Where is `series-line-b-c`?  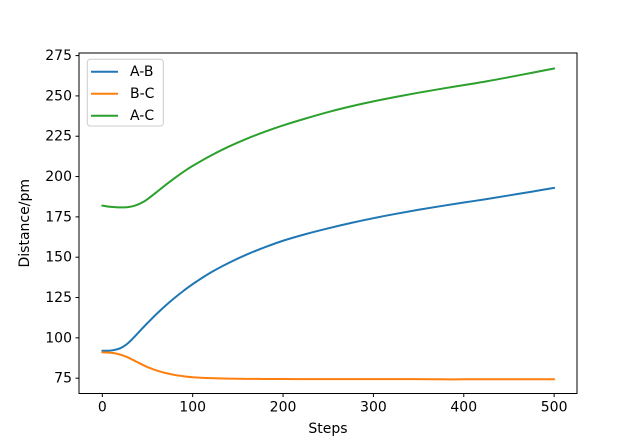
series-line-b-c is located at coordinates (328, 366).